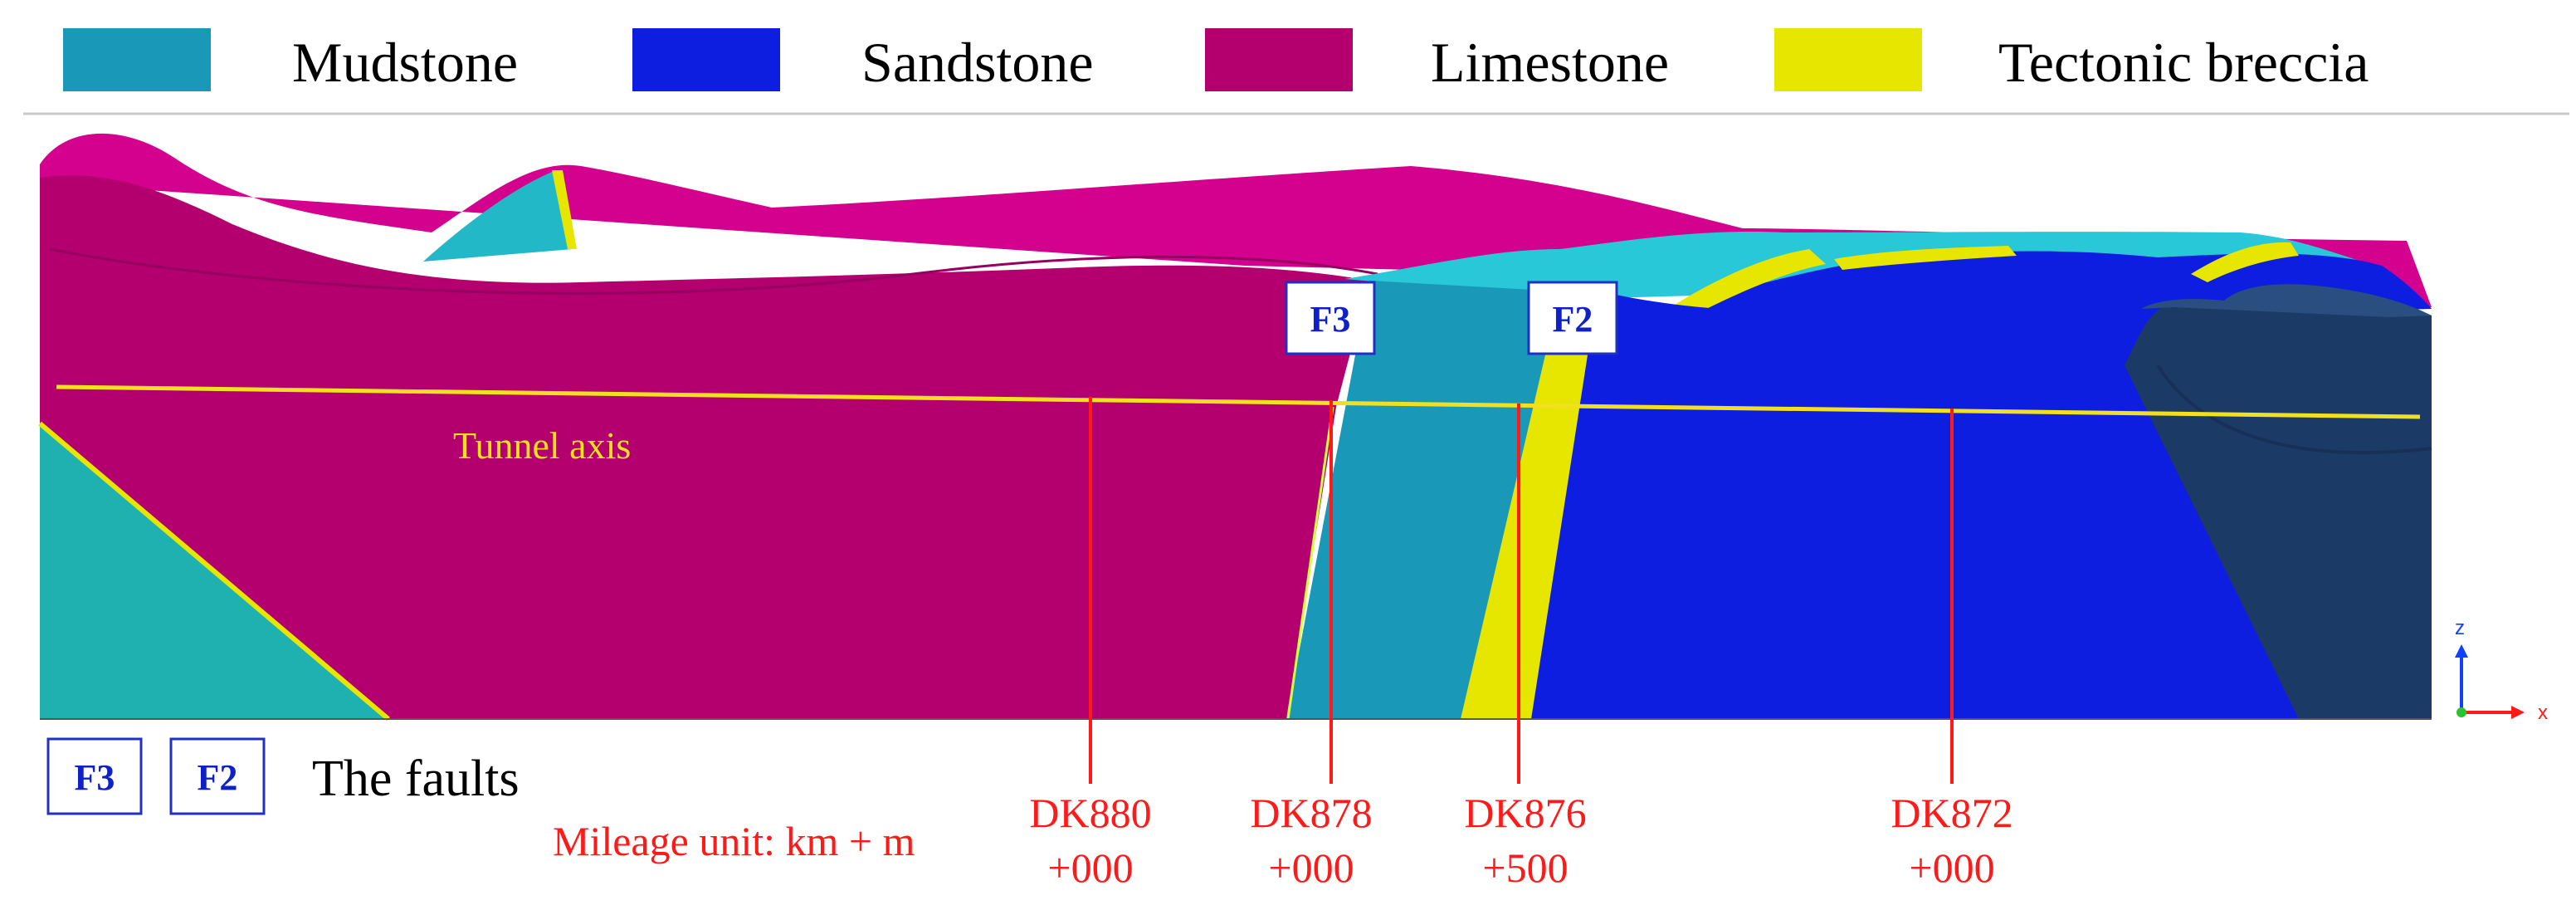 Image resolution: width=2576 pixels, height=910 pixels. I want to click on sandstone-dark-block, so click(2279, 510).